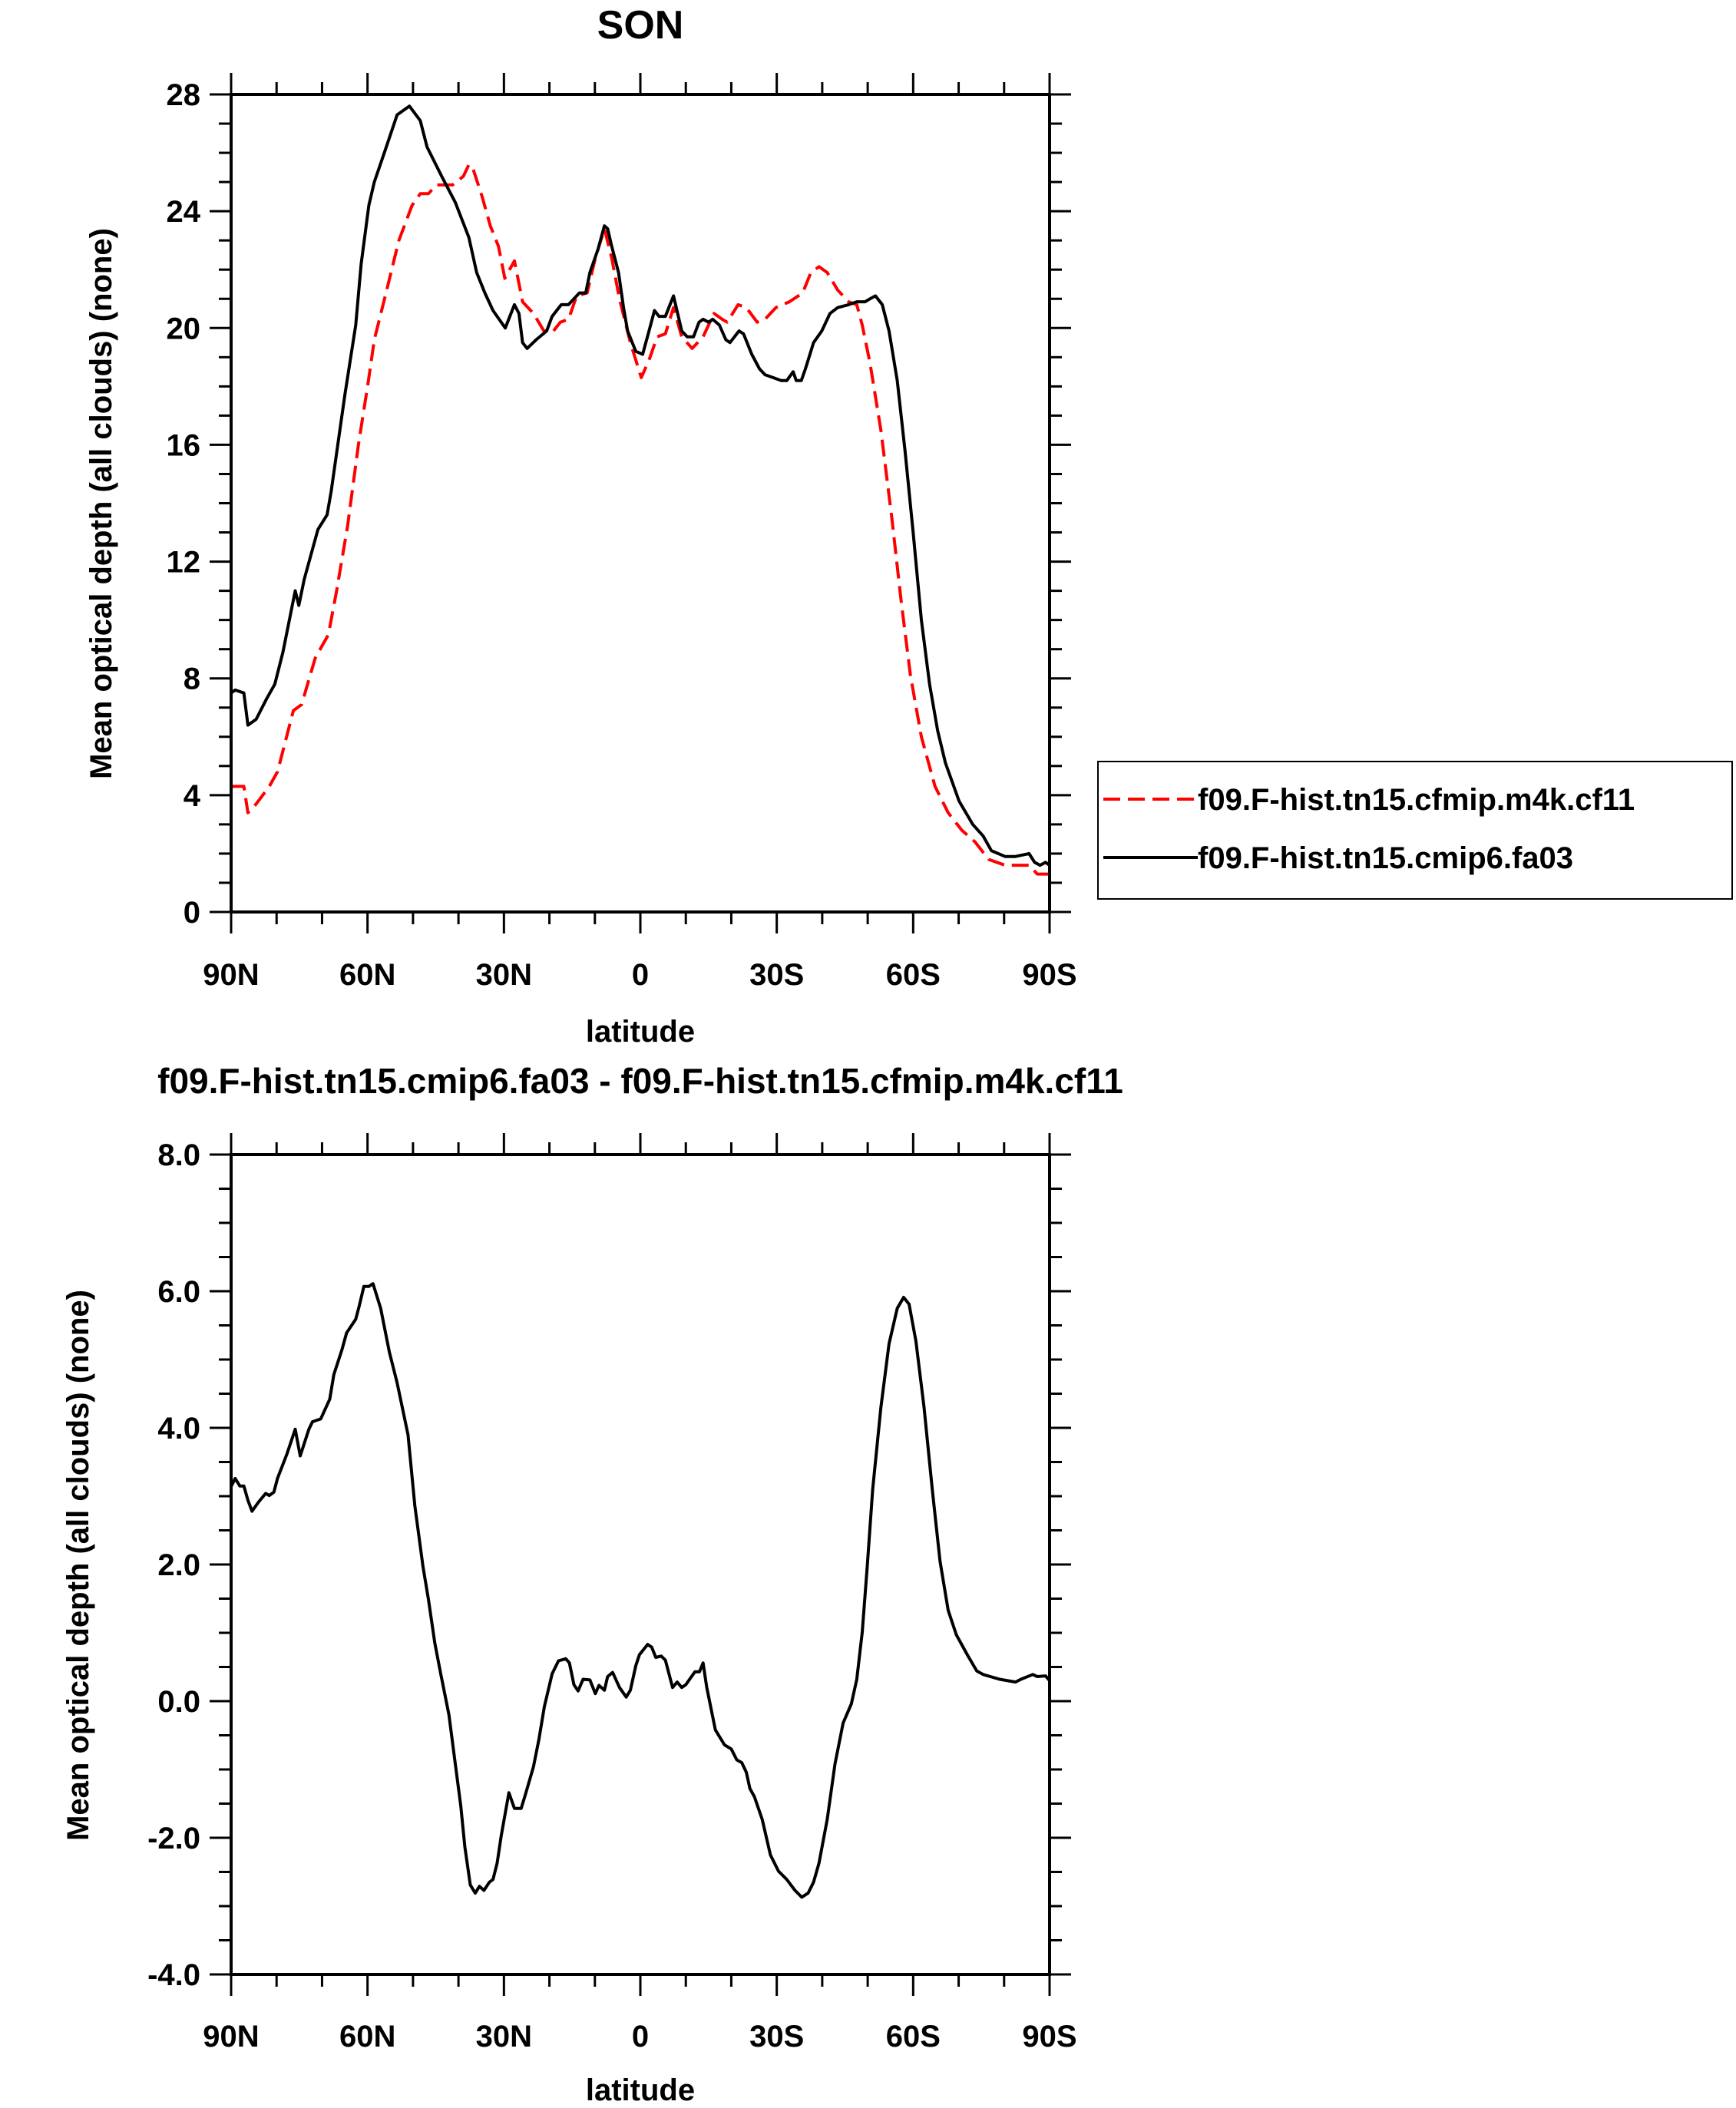 The width and height of the screenshot is (1736, 2108). What do you see at coordinates (178, 1292) in the screenshot?
I see `y-tick-label: 6.0` at bounding box center [178, 1292].